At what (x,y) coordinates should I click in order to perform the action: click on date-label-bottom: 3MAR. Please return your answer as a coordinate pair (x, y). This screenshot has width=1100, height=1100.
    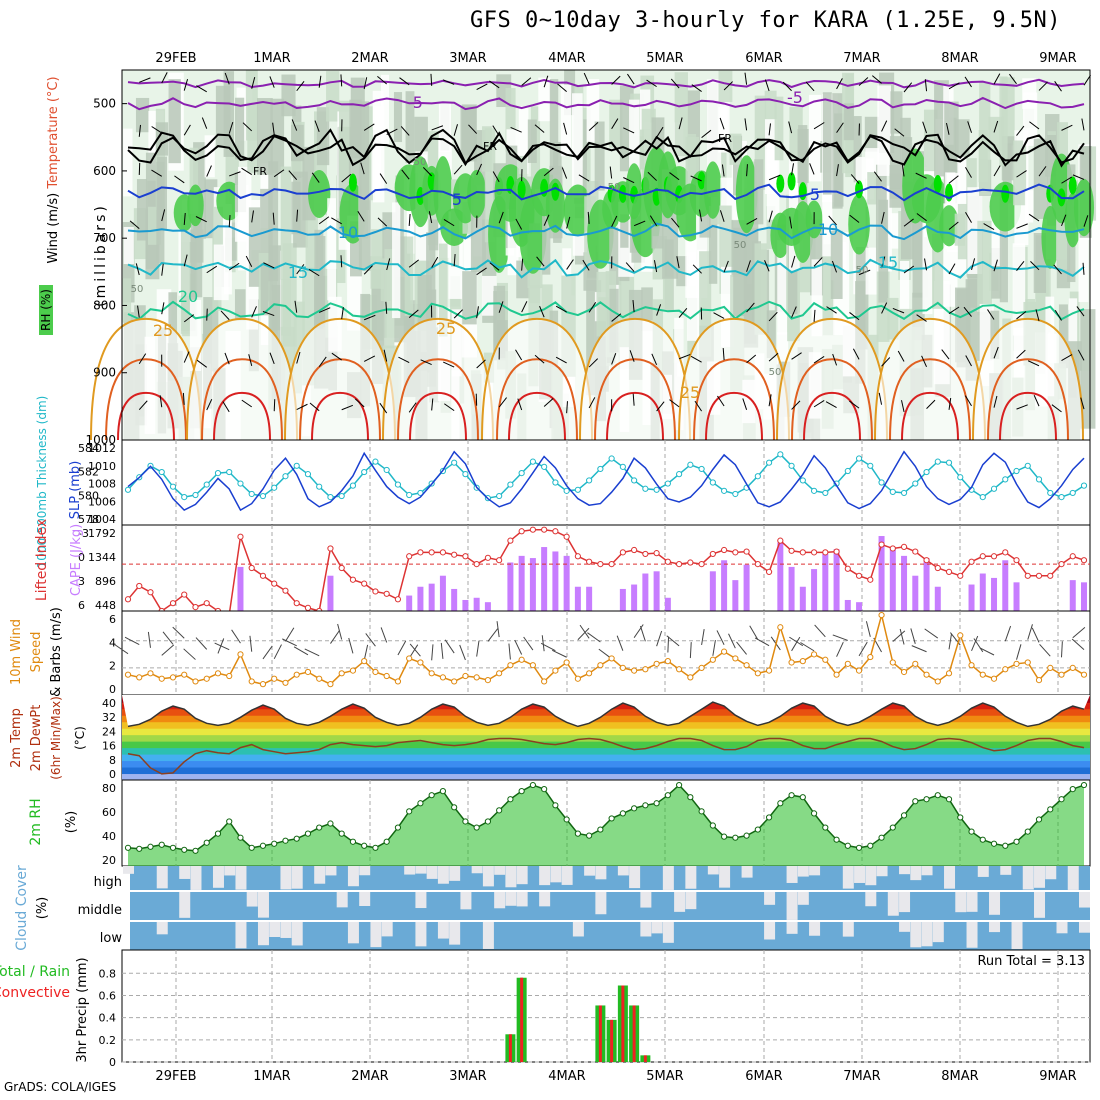
    Looking at the image, I should click on (467, 1076).